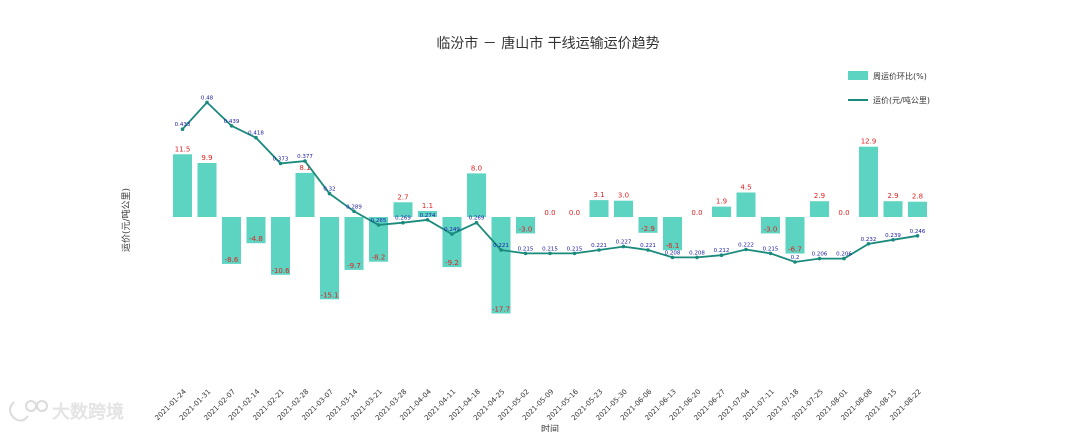 The width and height of the screenshot is (1080, 432). I want to click on bar-data-label: -4.8, so click(256, 239).